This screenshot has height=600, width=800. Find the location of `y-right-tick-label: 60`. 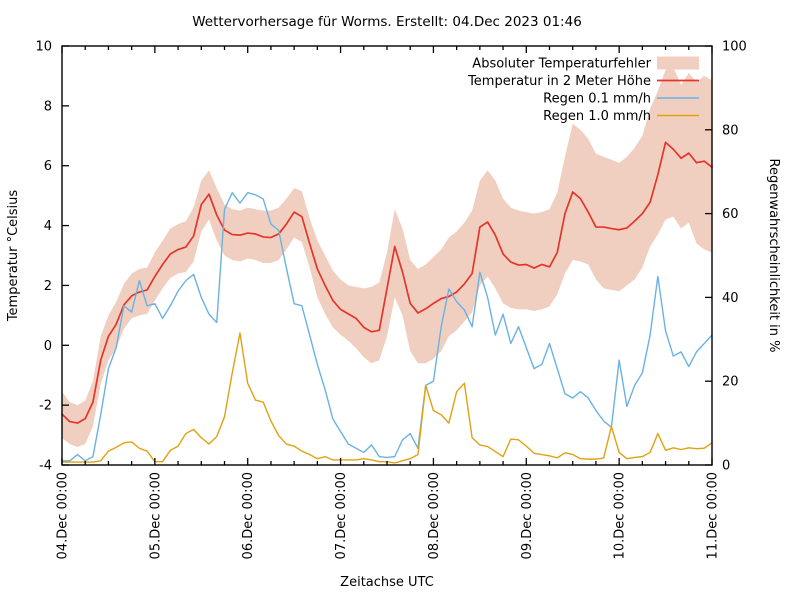

y-right-tick-label: 60 is located at coordinates (730, 214).